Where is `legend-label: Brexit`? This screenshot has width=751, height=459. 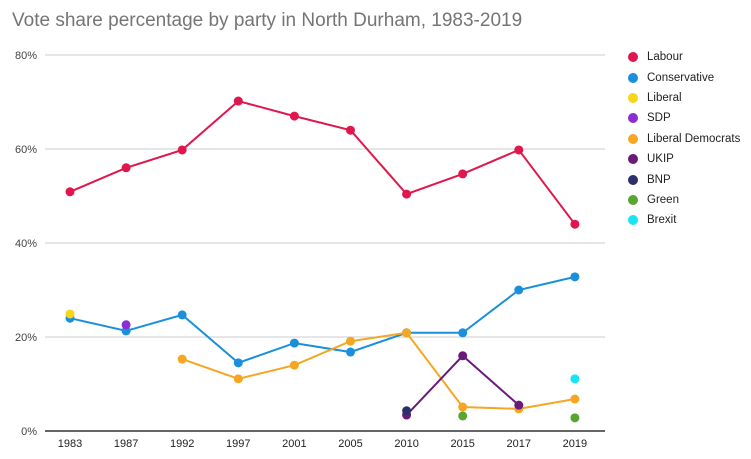
legend-label: Brexit is located at coordinates (662, 220).